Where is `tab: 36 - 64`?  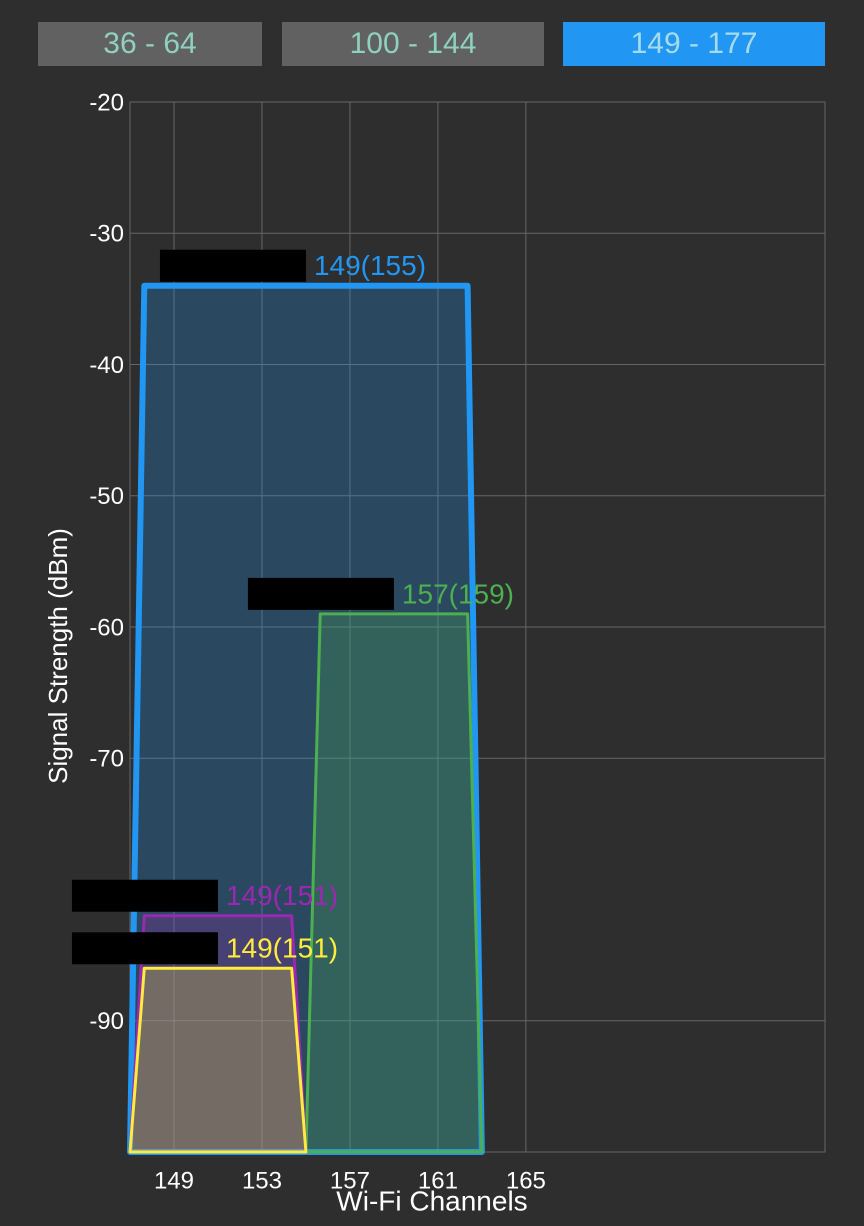 tab: 36 - 64 is located at coordinates (150, 44).